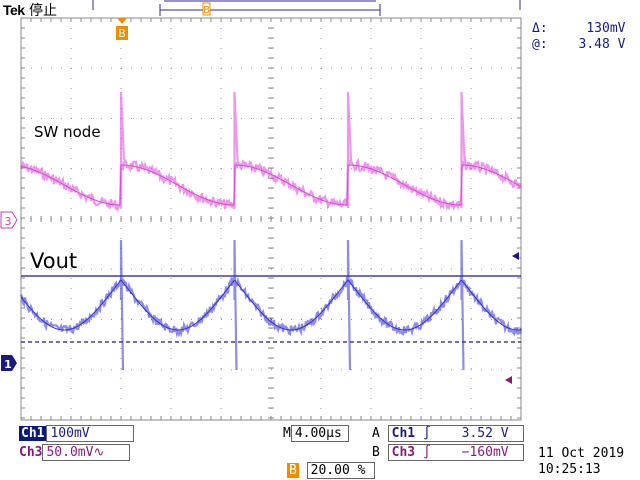 This screenshot has width=640, height=480. Describe the element at coordinates (43, 11) in the screenshot. I see `acquisition-status: 停止` at that location.